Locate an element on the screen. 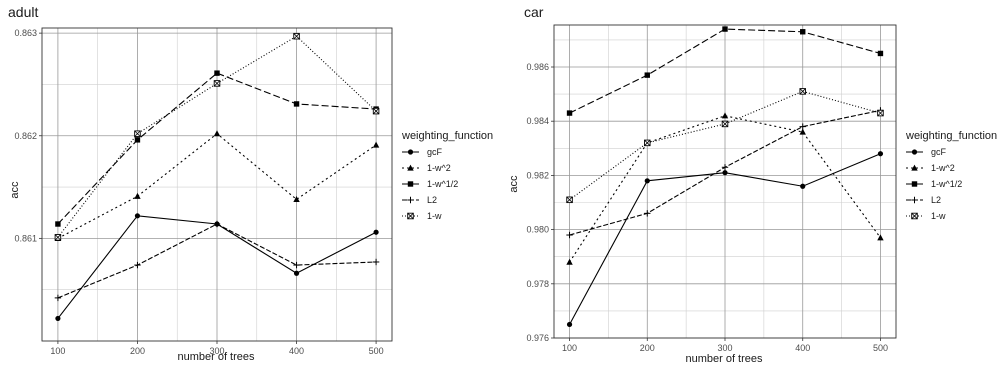  x-tick-label: 300 is located at coordinates (724, 348).